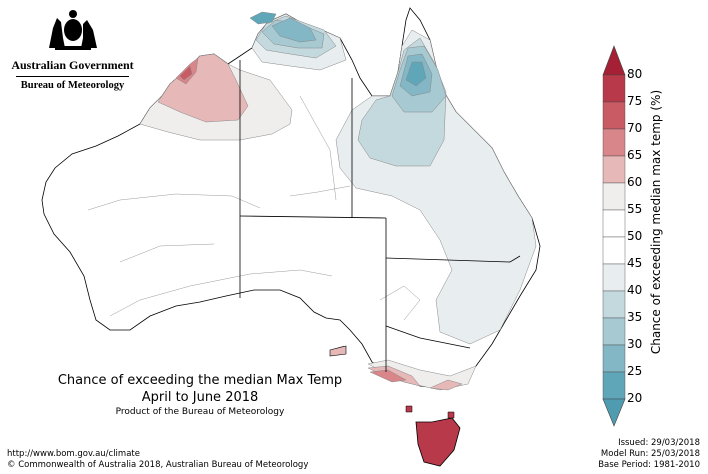 This screenshot has height=474, width=708. What do you see at coordinates (614, 412) in the screenshot?
I see `colorbar-bottom-arrow` at bounding box center [614, 412].